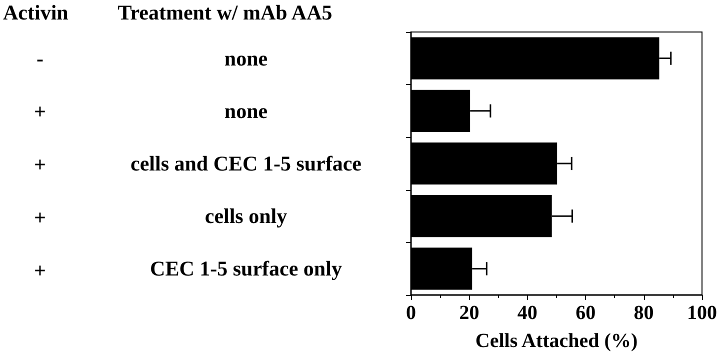 The height and width of the screenshot is (356, 720). Describe the element at coordinates (225, 12) in the screenshot. I see `y-axis-title: Treatment w/ mAb AA5` at that location.